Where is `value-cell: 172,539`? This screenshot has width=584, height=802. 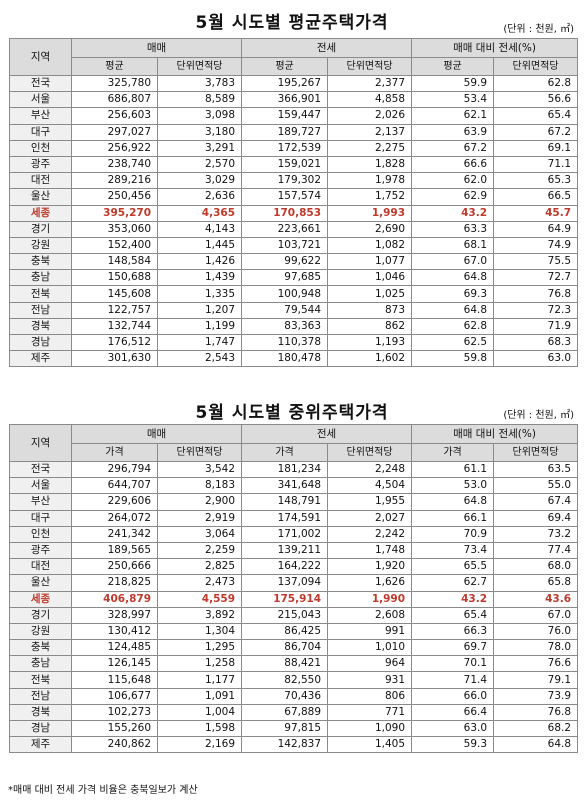 value-cell: 172,539 is located at coordinates (285, 148).